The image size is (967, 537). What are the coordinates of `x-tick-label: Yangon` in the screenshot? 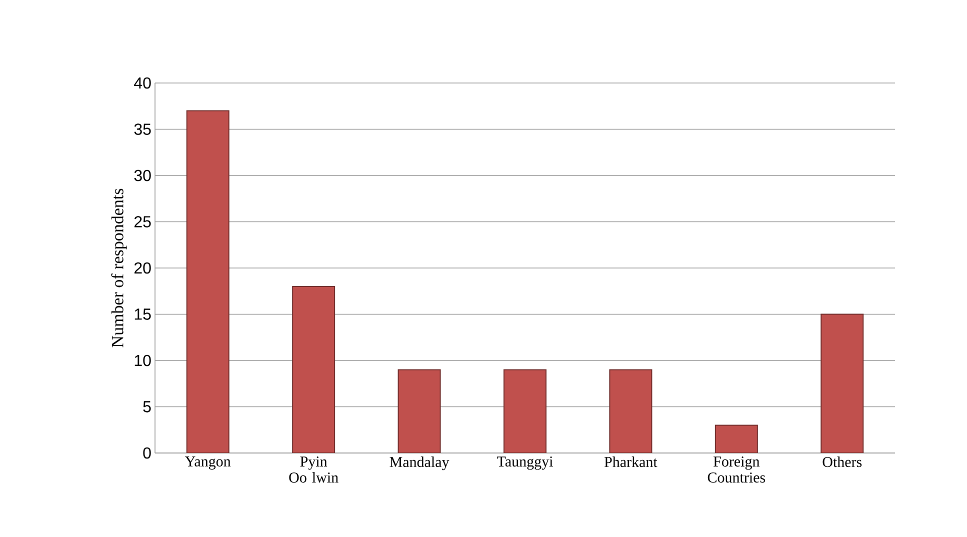 It's located at (208, 463).